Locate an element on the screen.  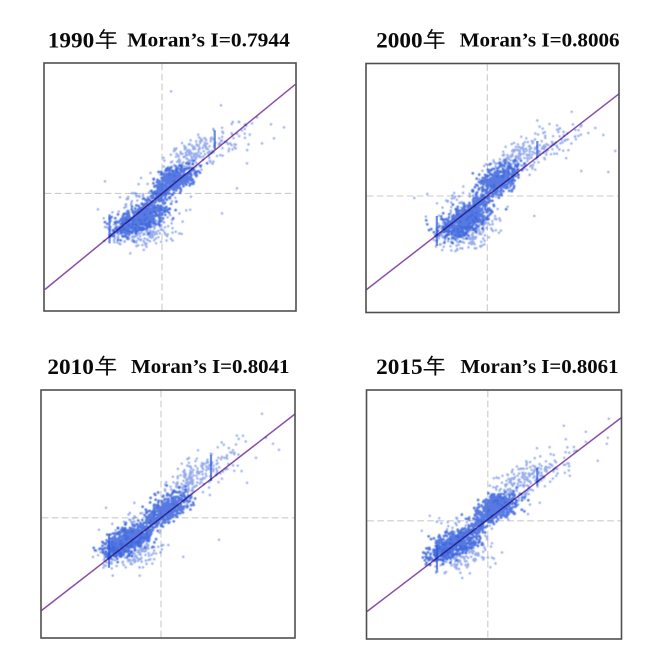
svg-text: 2000 is located at coordinates (399, 39).